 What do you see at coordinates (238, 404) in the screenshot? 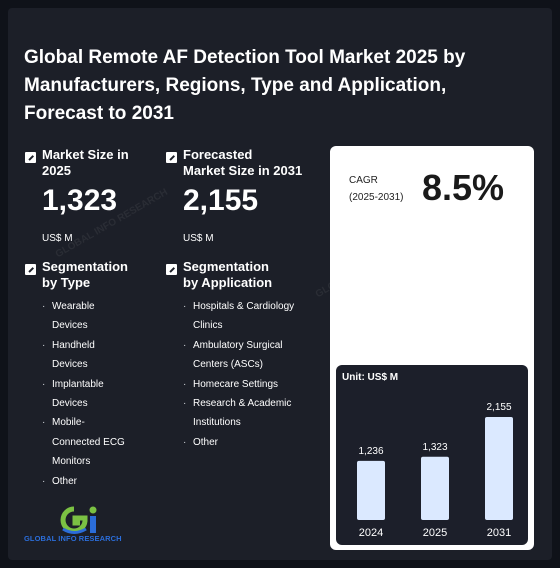
I see `list-item: Research & Academic` at bounding box center [238, 404].